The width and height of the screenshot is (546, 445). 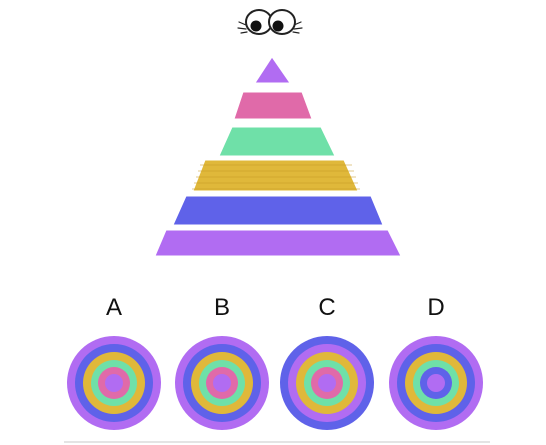 What do you see at coordinates (435, 307) in the screenshot?
I see `option-label-d: D` at bounding box center [435, 307].